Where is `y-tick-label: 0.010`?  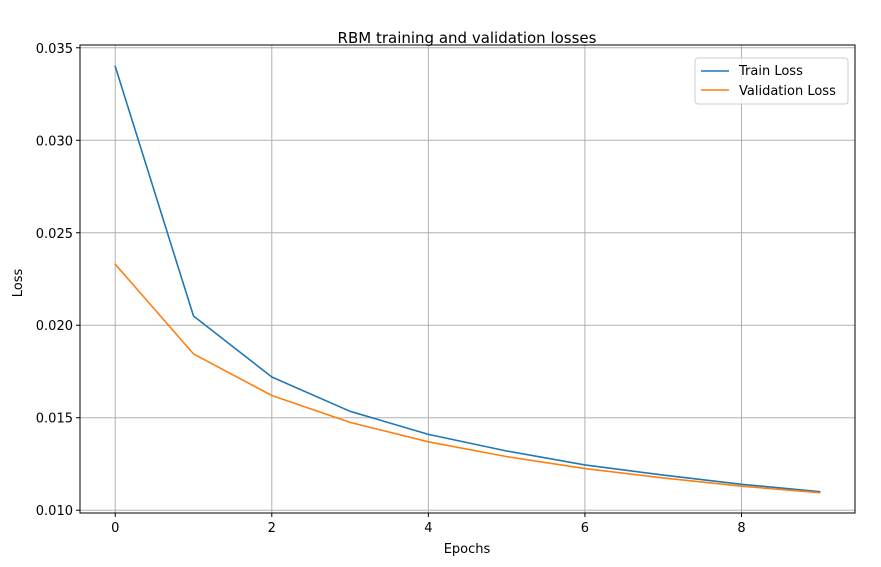
y-tick-label: 0.010 is located at coordinates (54, 511).